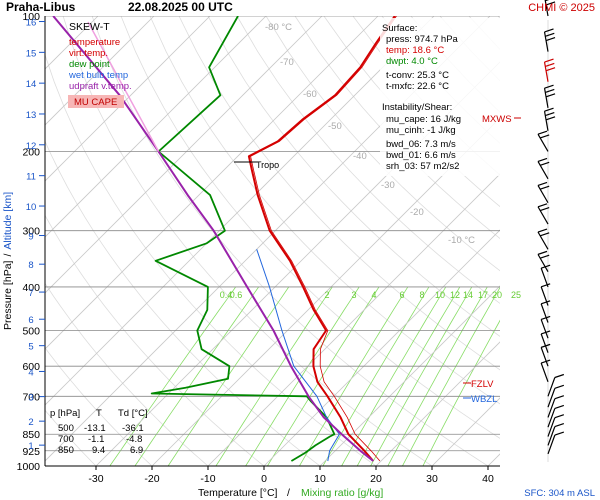  I want to click on fzlv-label: FZLV, so click(482, 384).